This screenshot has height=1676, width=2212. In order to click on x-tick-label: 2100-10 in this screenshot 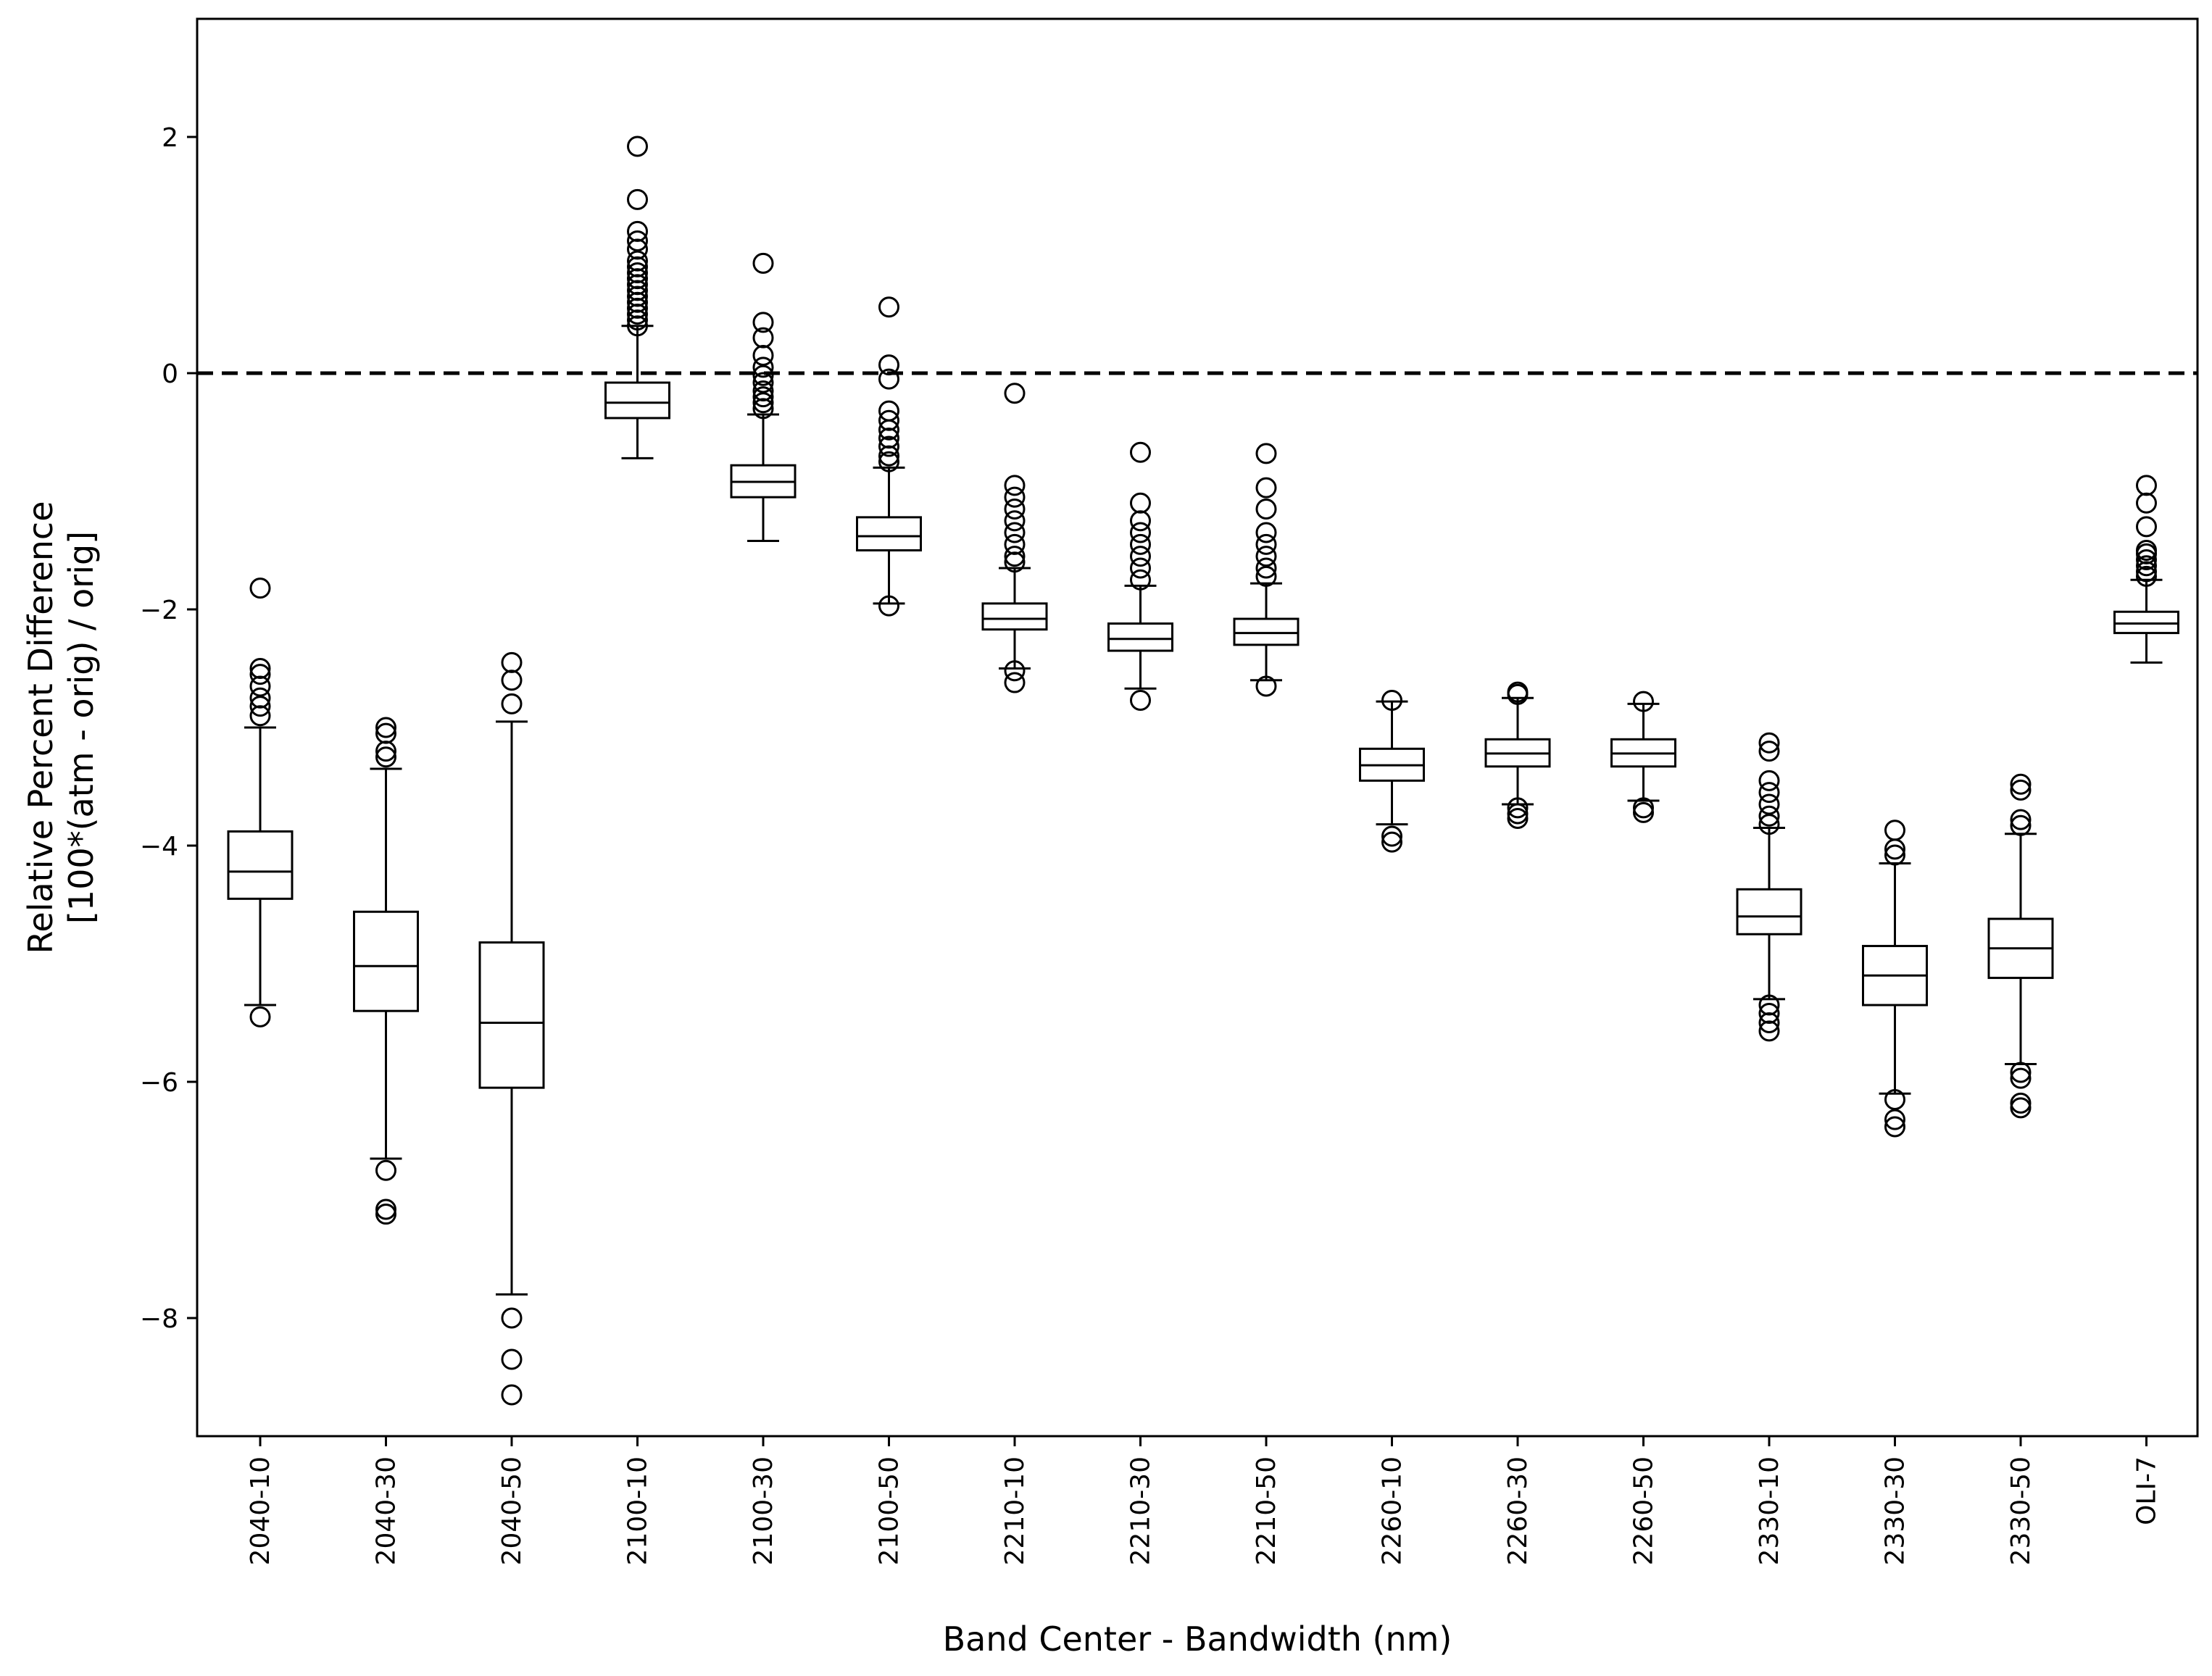, I will do `click(638, 1510)`.